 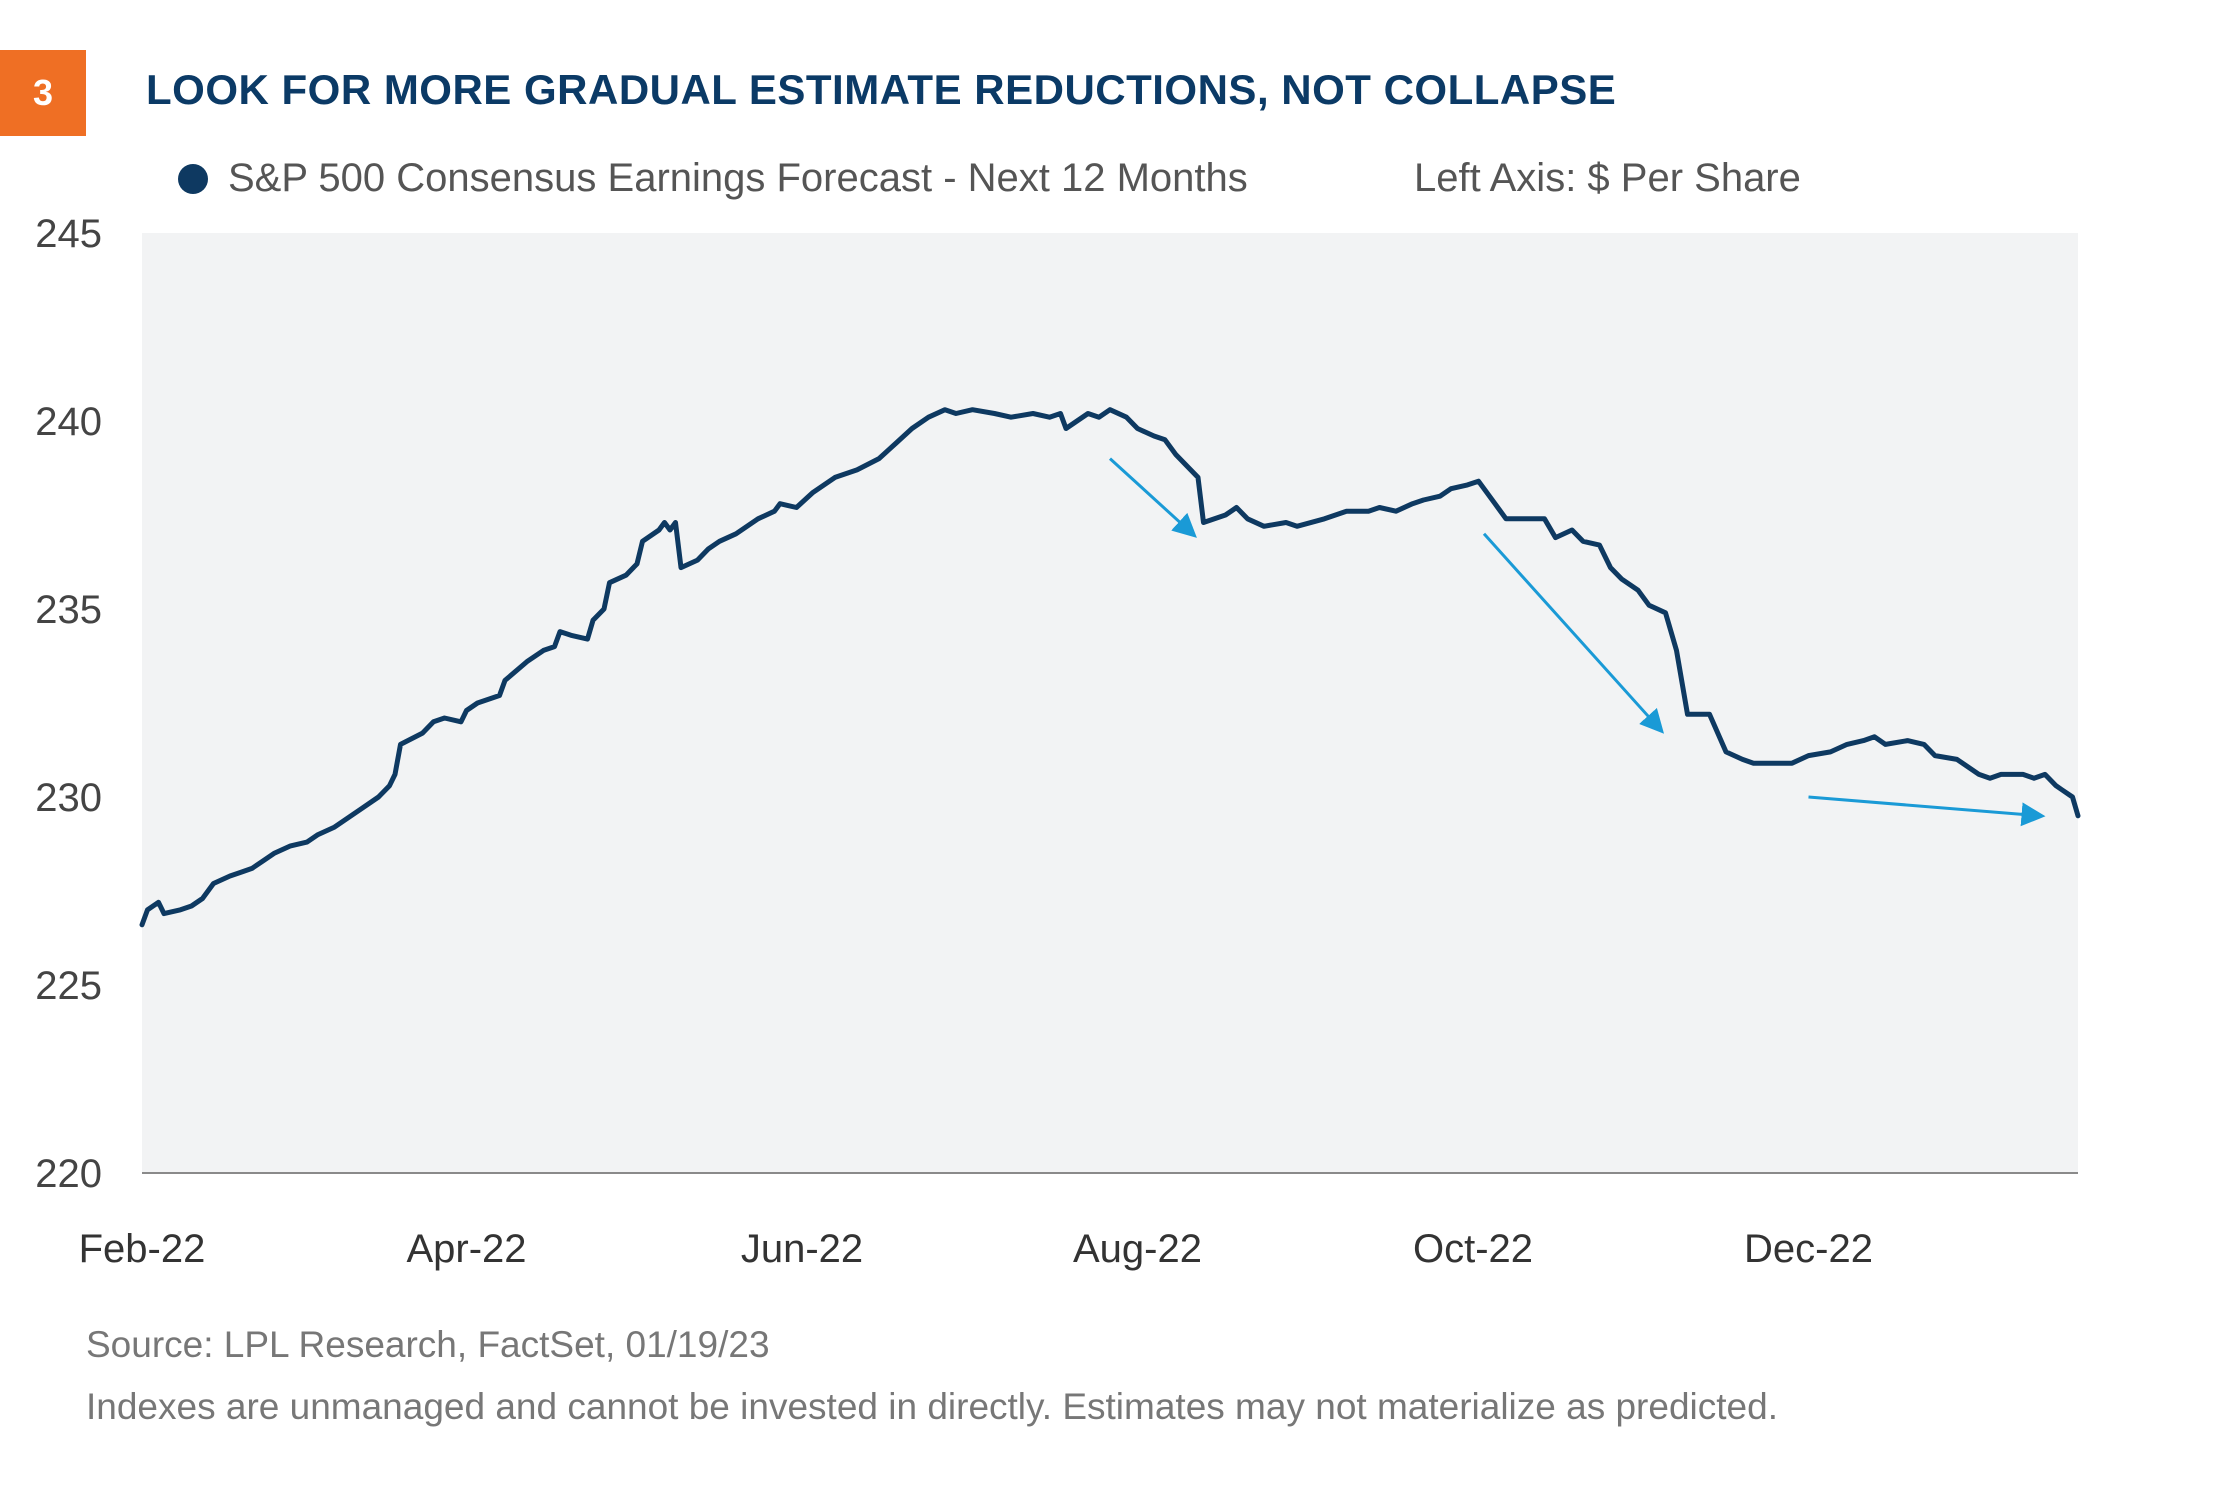 What do you see at coordinates (428, 1344) in the screenshot?
I see `source-note: Source: LPL Research, FactSet, 01/19/23` at bounding box center [428, 1344].